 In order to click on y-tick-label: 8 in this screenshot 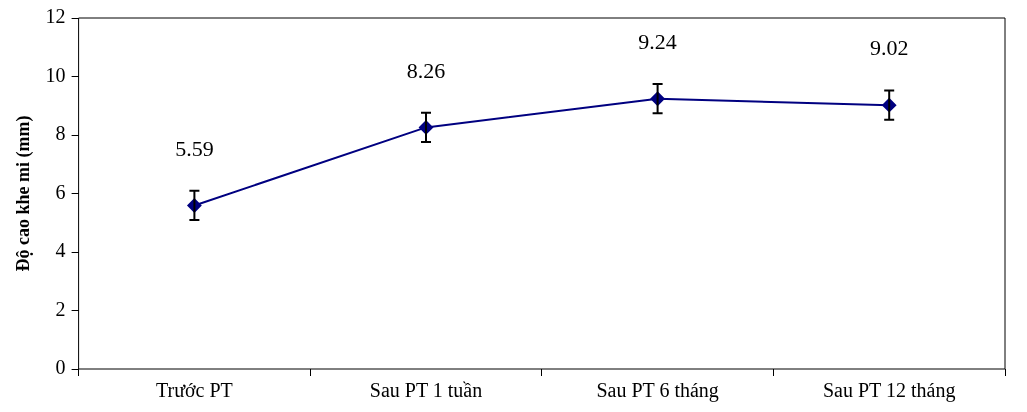, I will do `click(60, 133)`.